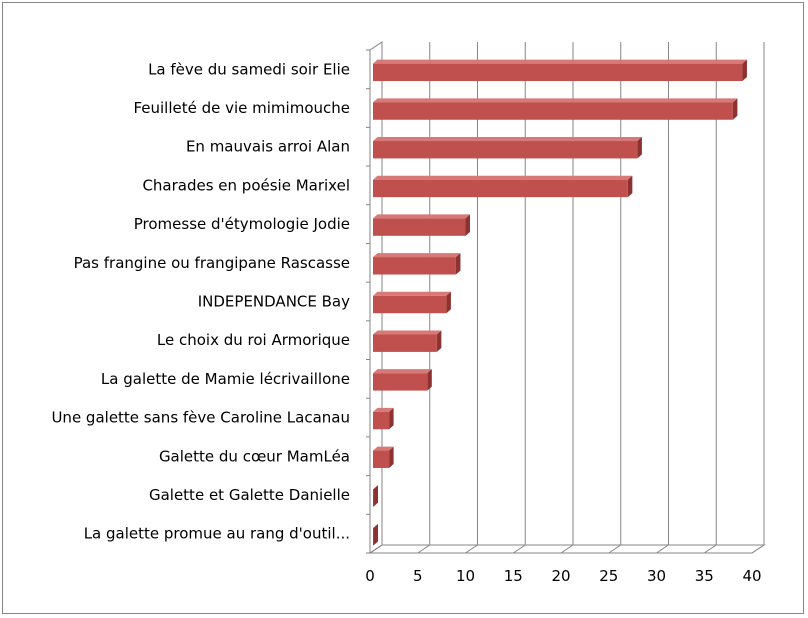 This screenshot has width=808, height=618. Describe the element at coordinates (274, 302) in the screenshot. I see `category-label: INDEPENDANCE Bay` at that location.